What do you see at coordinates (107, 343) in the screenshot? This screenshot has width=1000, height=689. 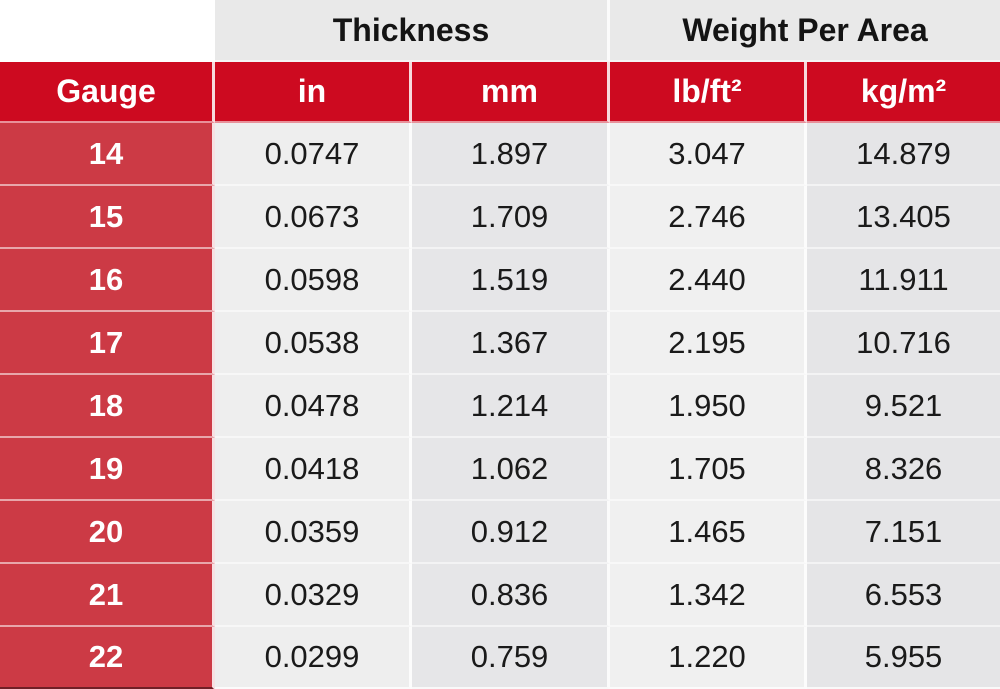 I see `gauge-cell: 17` at bounding box center [107, 343].